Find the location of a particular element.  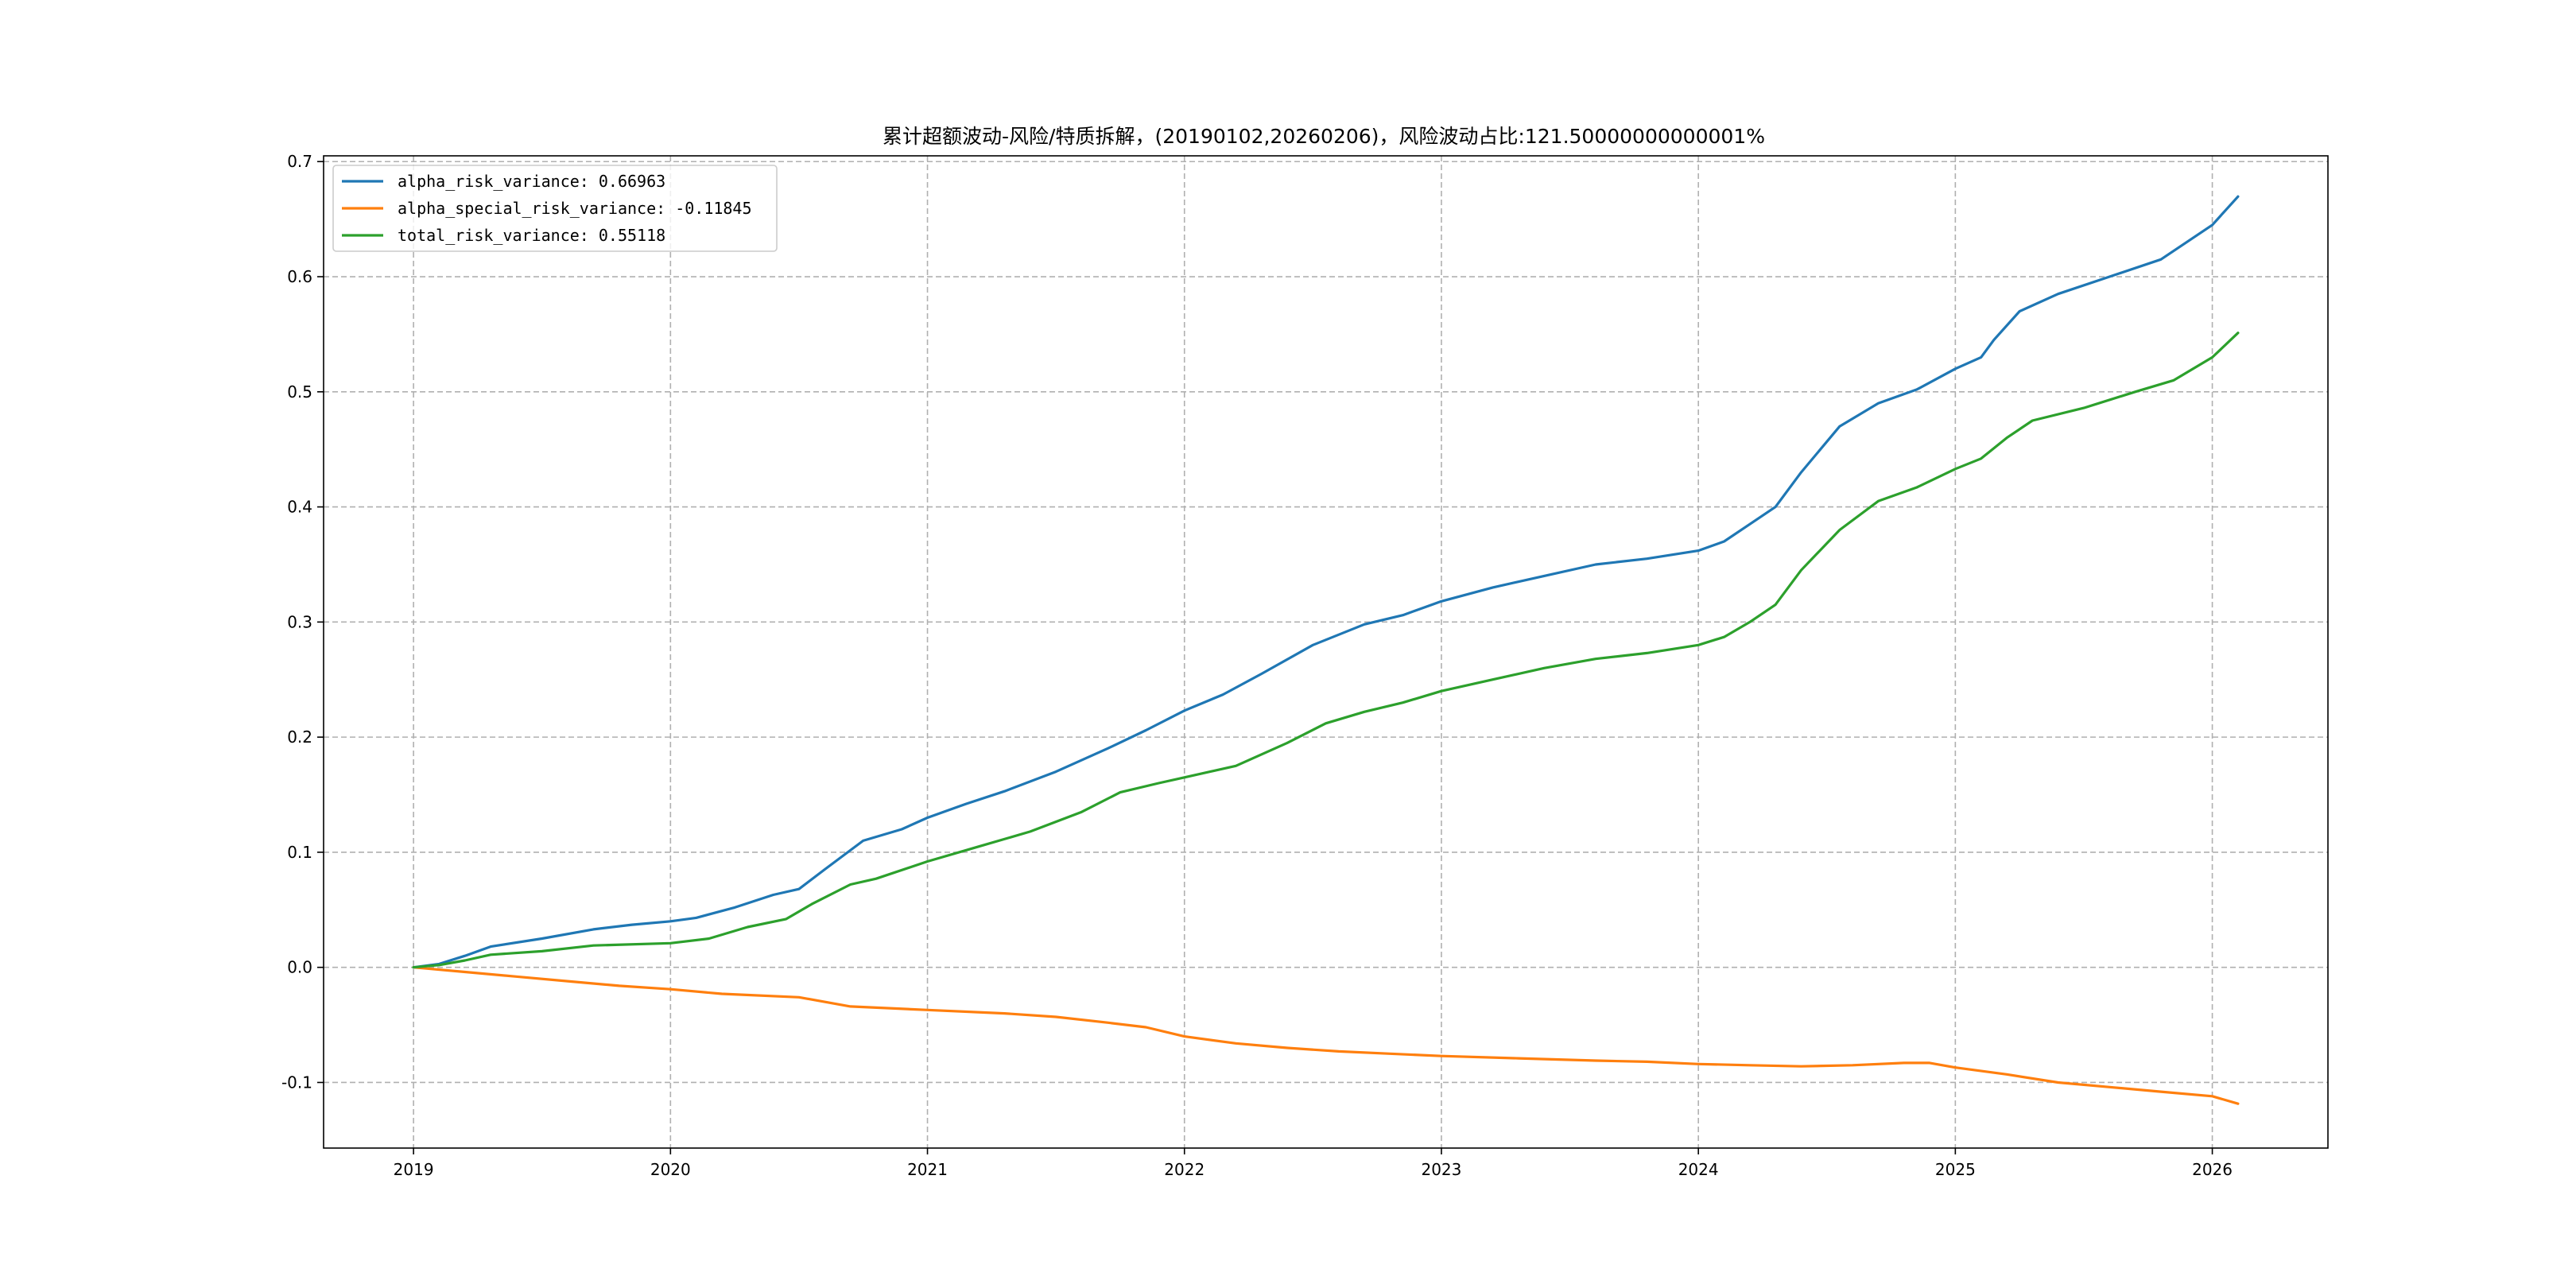

legend-label-1: alpha_special_risk_variance: -0.11845 is located at coordinates (575, 209).